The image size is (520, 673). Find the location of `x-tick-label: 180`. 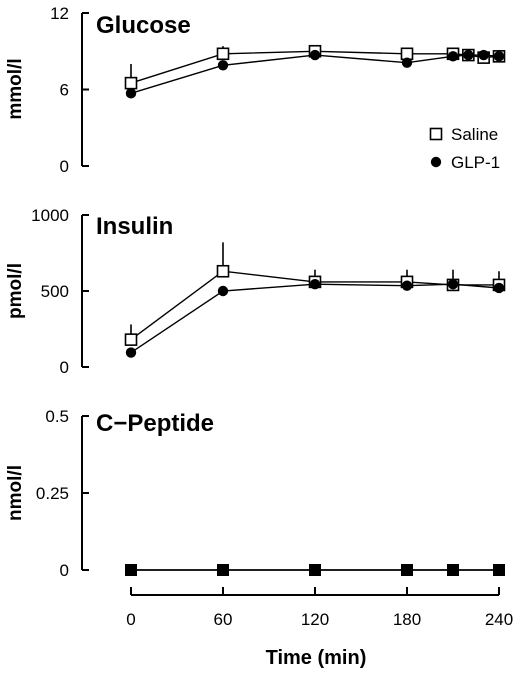

x-tick-label: 180 is located at coordinates (407, 619).